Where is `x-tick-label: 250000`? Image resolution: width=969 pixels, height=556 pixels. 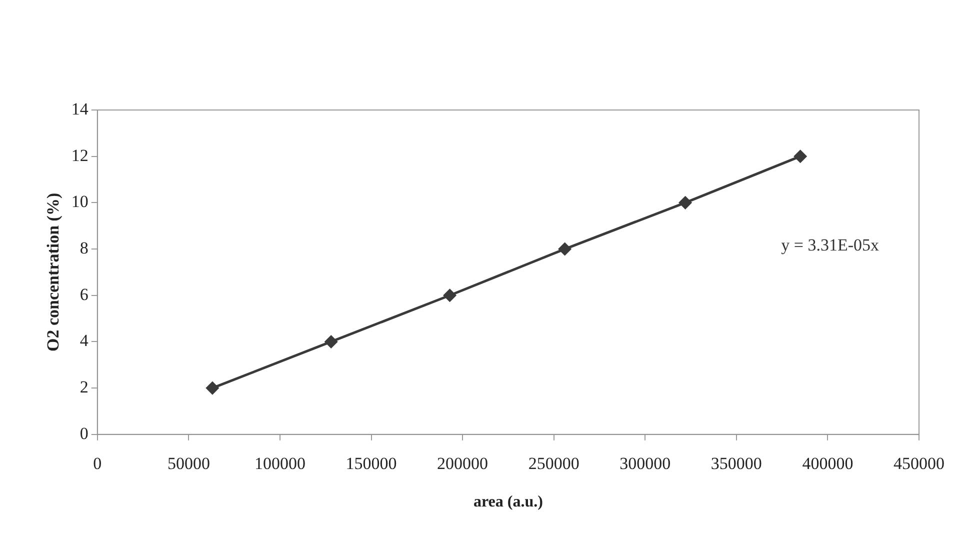
x-tick-label: 250000 is located at coordinates (554, 464).